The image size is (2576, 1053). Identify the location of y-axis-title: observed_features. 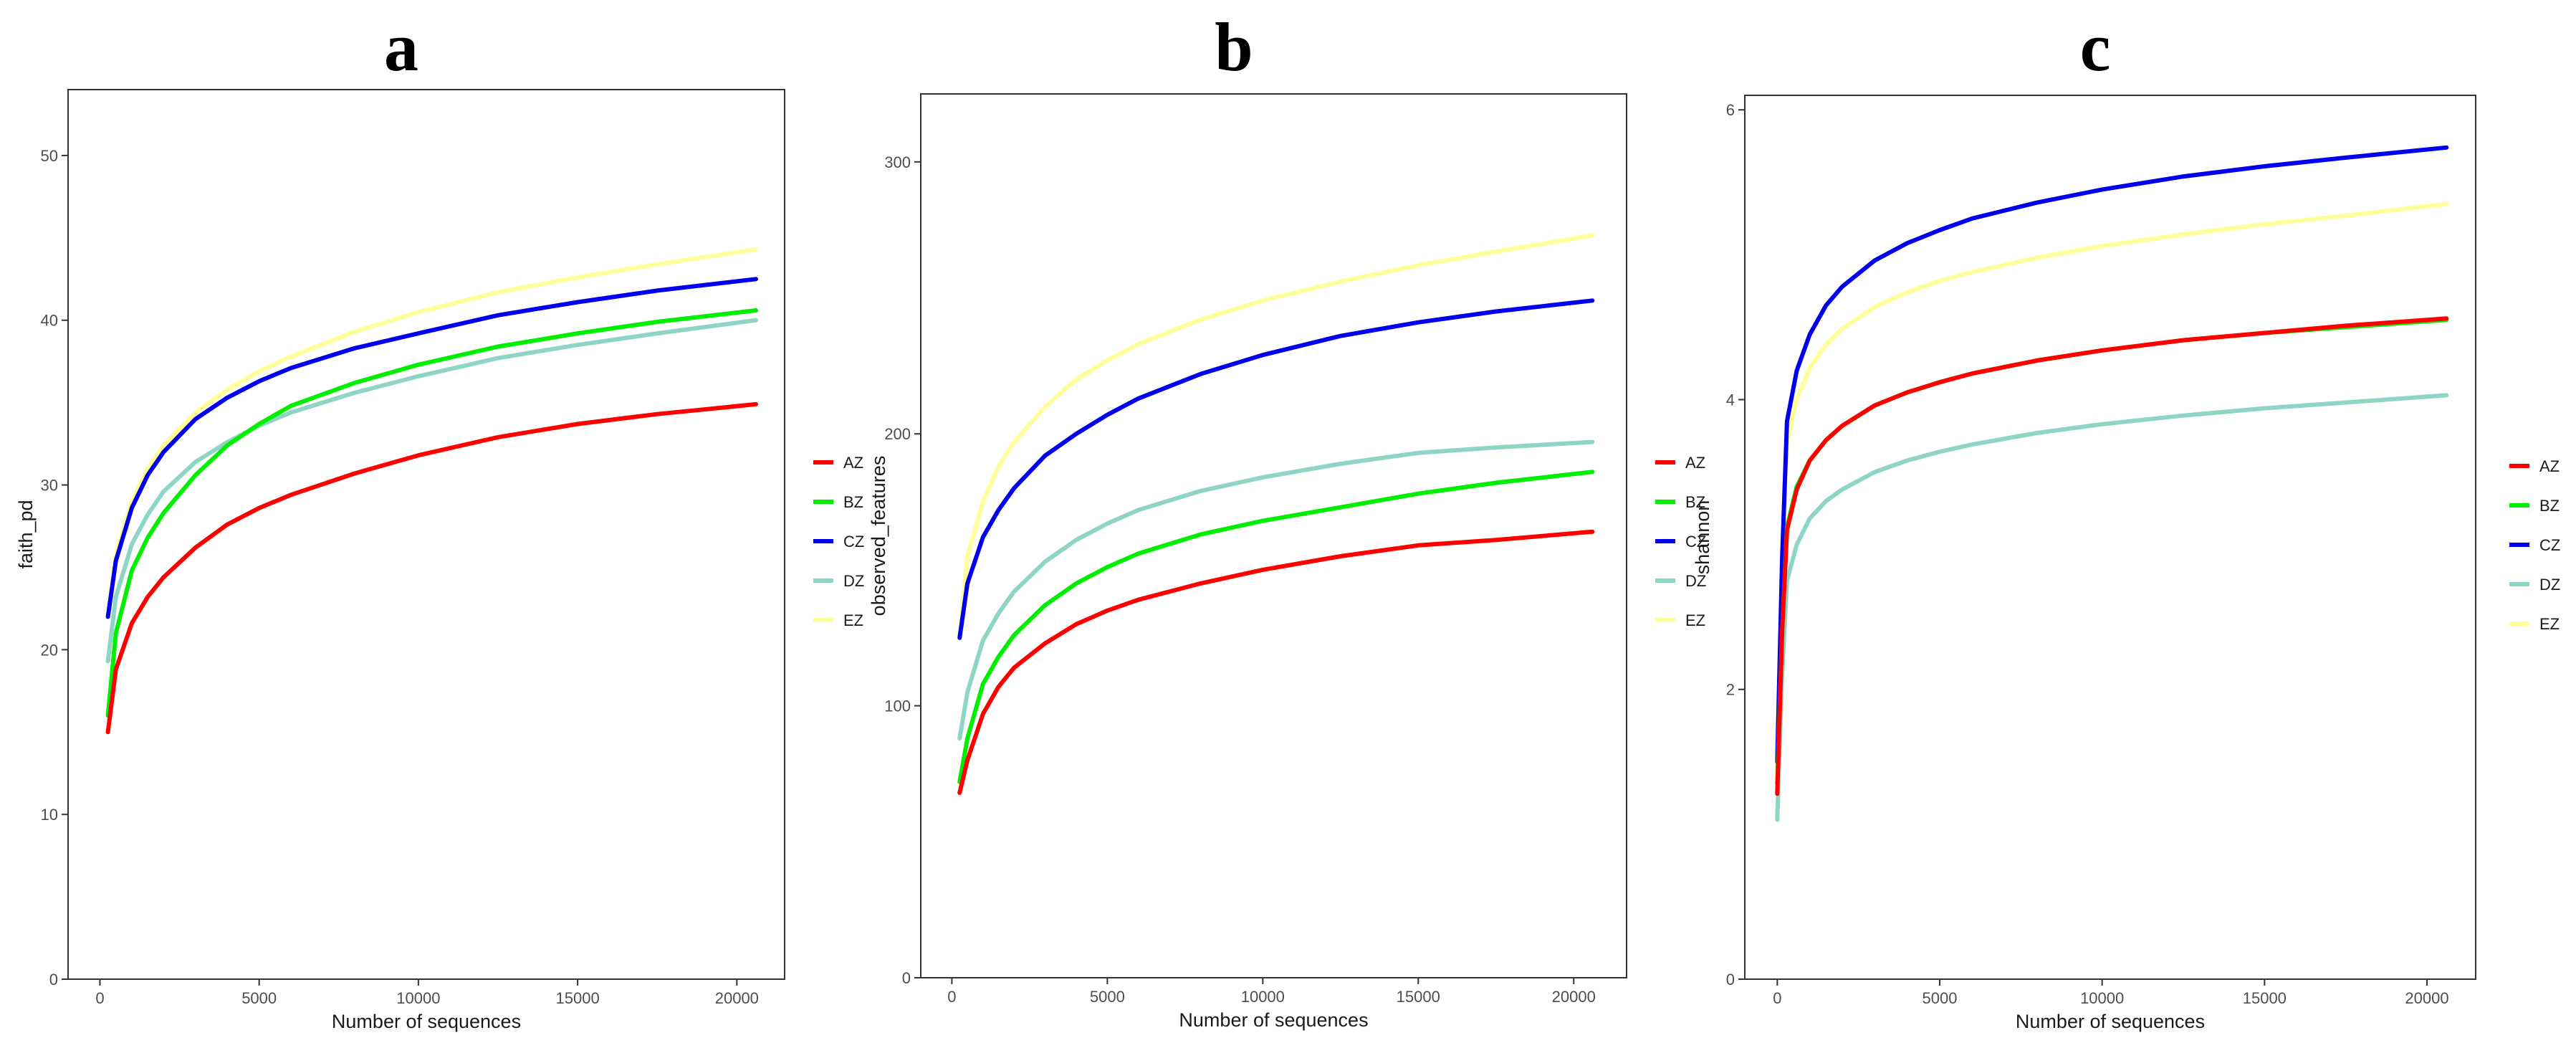
(878, 536).